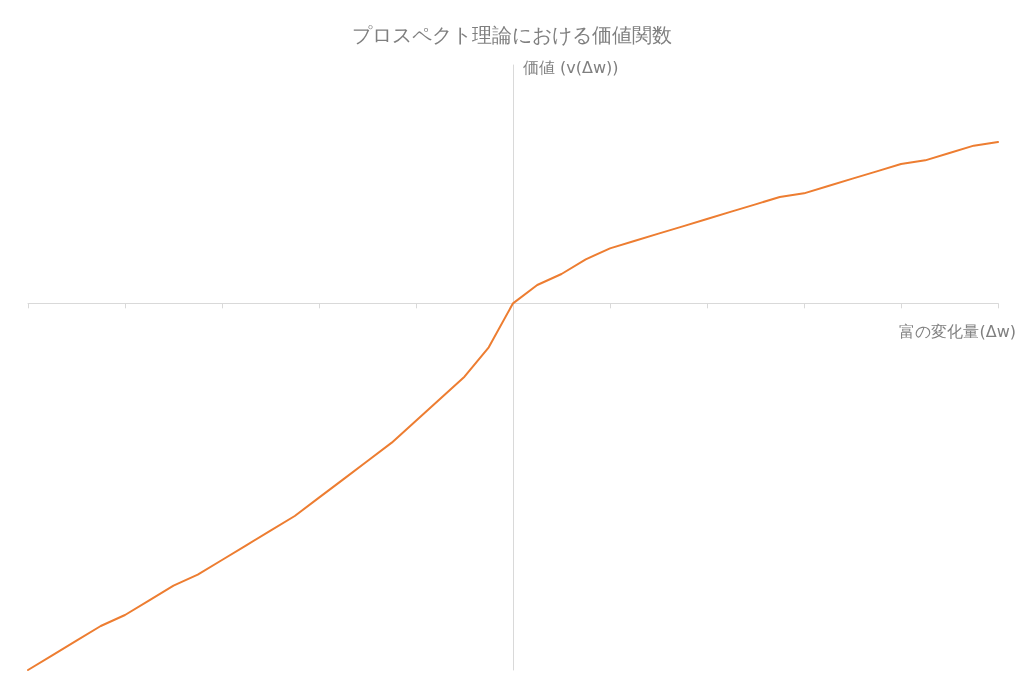 The width and height of the screenshot is (1024, 683). I want to click on chart-title: プロスペクト理論における価値関数, so click(512, 35).